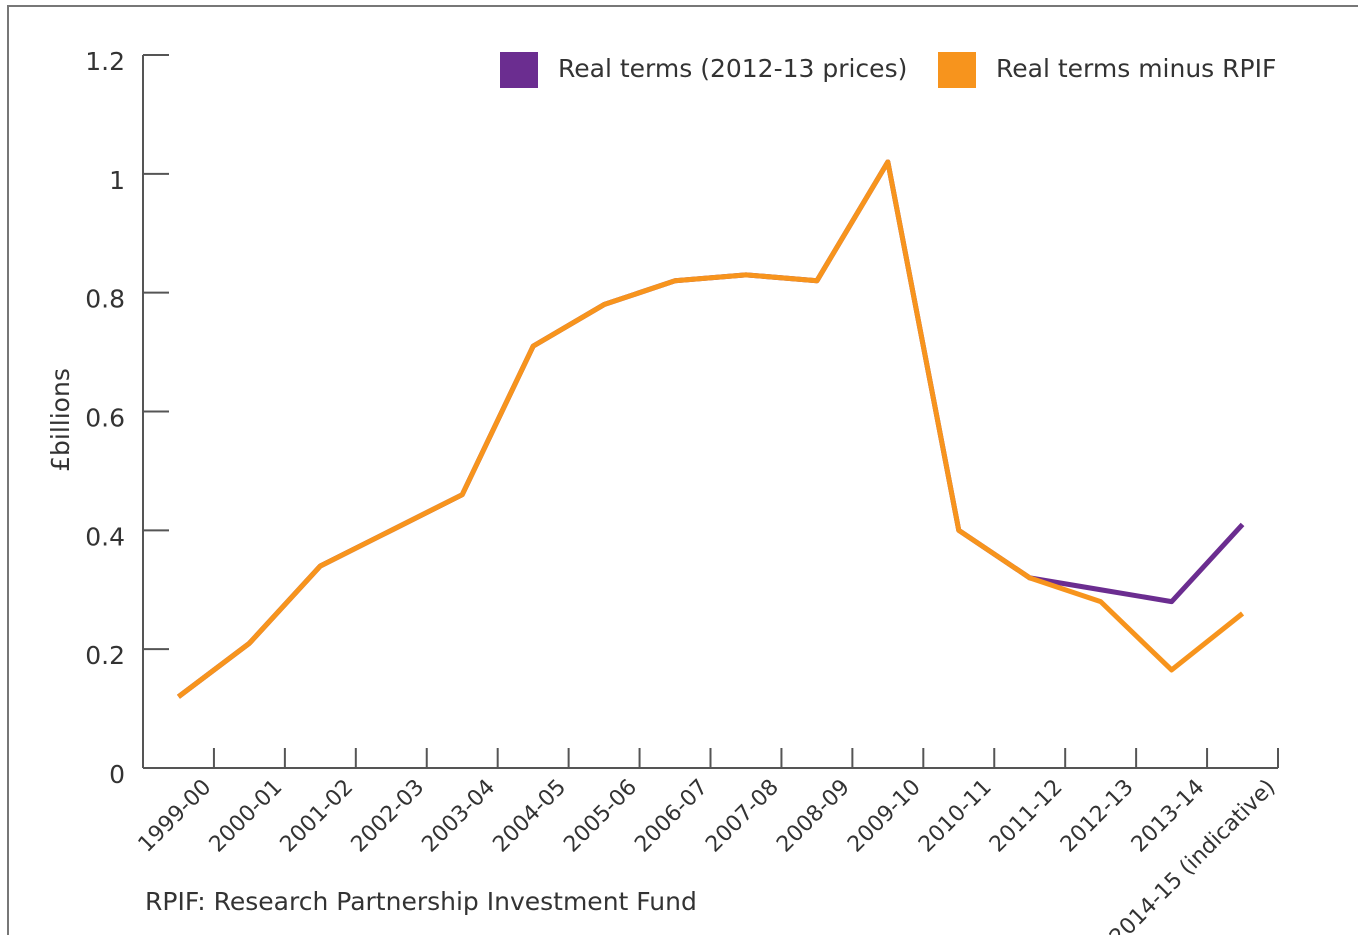 Image resolution: width=1358 pixels, height=935 pixels. Describe the element at coordinates (600, 816) in the screenshot. I see `x-tick-label: 2005-06` at that location.